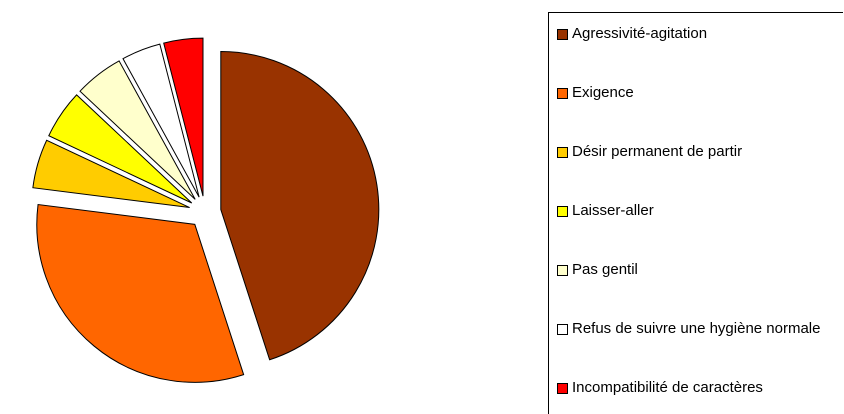 This screenshot has height=414, width=844. I want to click on legend-item: Exigence, so click(700, 93).